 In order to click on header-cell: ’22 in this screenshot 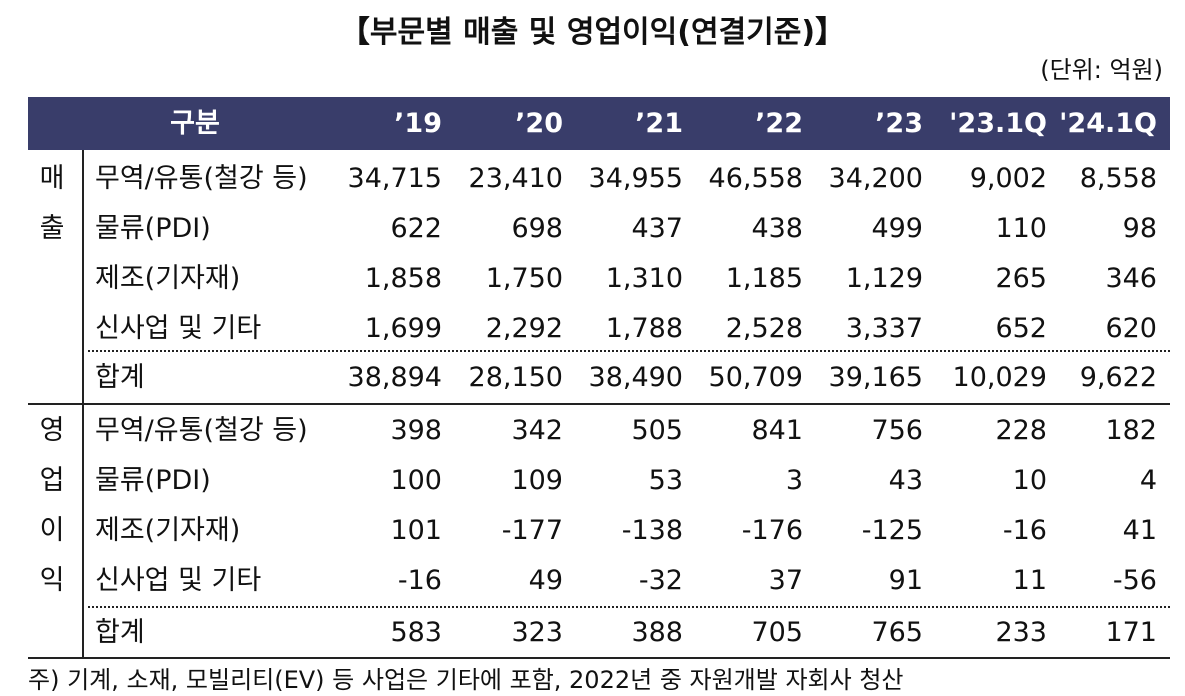, I will do `click(779, 123)`.